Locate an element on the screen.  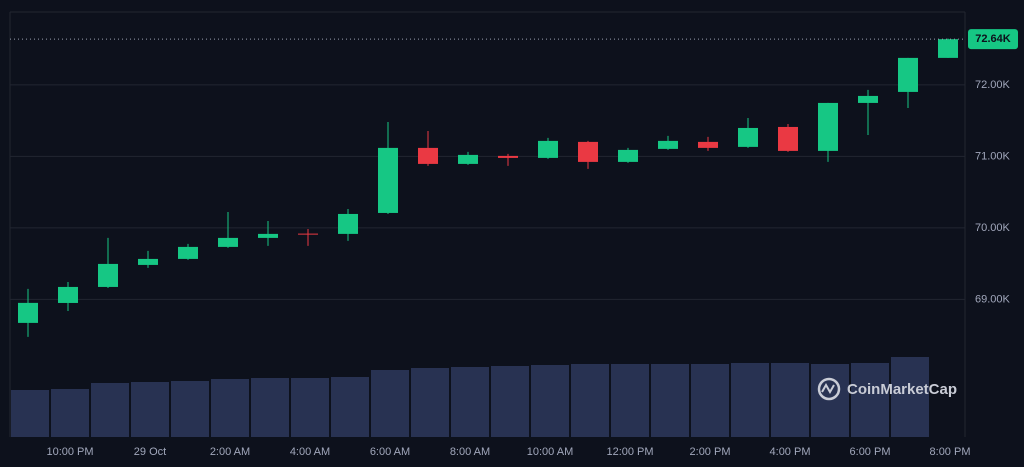
y-tick-label: 69.00K is located at coordinates (993, 299).